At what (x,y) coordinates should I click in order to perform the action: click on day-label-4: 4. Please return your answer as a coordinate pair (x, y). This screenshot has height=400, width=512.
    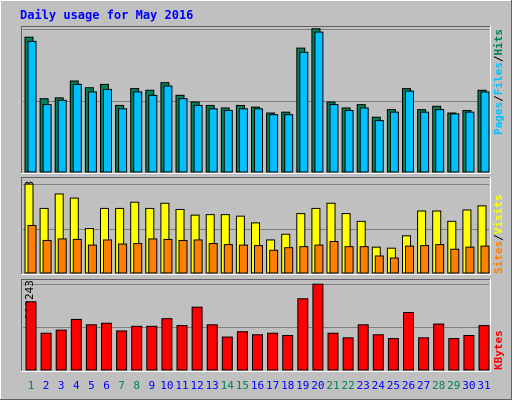
    Looking at the image, I should click on (76, 385).